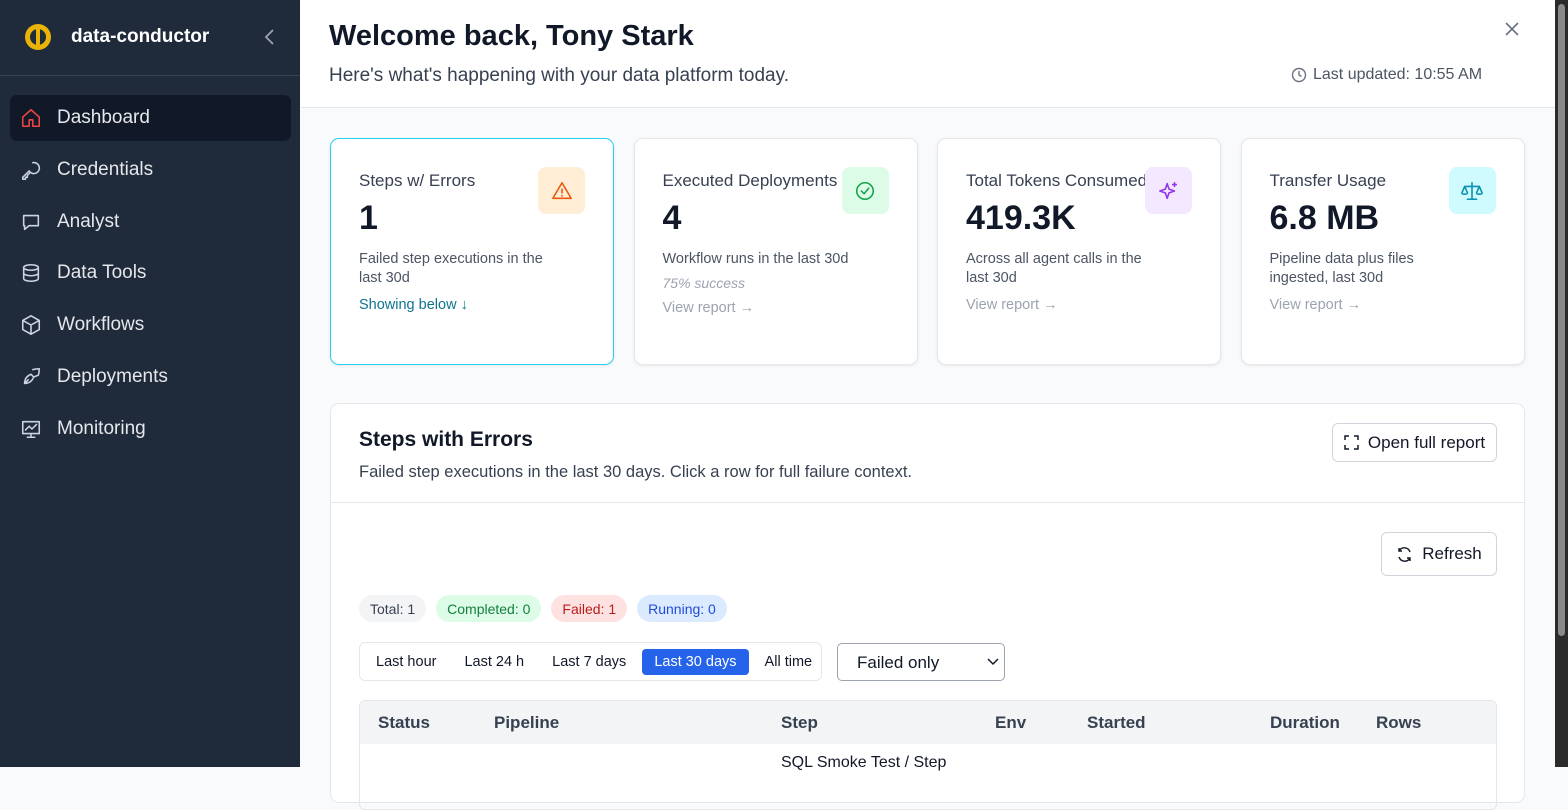 This screenshot has height=810, width=1568. Describe the element at coordinates (672, 218) in the screenshot. I see `card-value: 4` at that location.